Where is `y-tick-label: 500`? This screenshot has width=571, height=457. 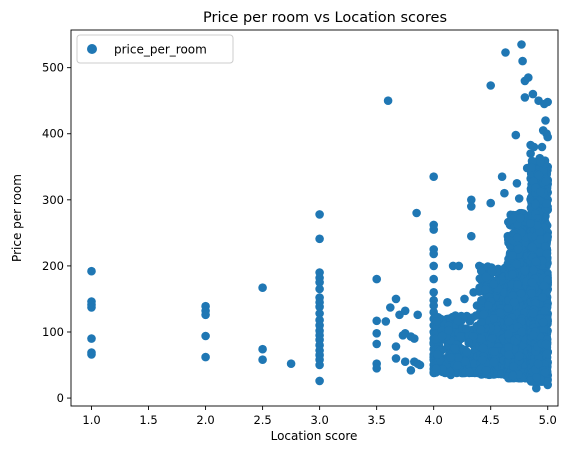 y-tick-label: 500 is located at coordinates (53, 68).